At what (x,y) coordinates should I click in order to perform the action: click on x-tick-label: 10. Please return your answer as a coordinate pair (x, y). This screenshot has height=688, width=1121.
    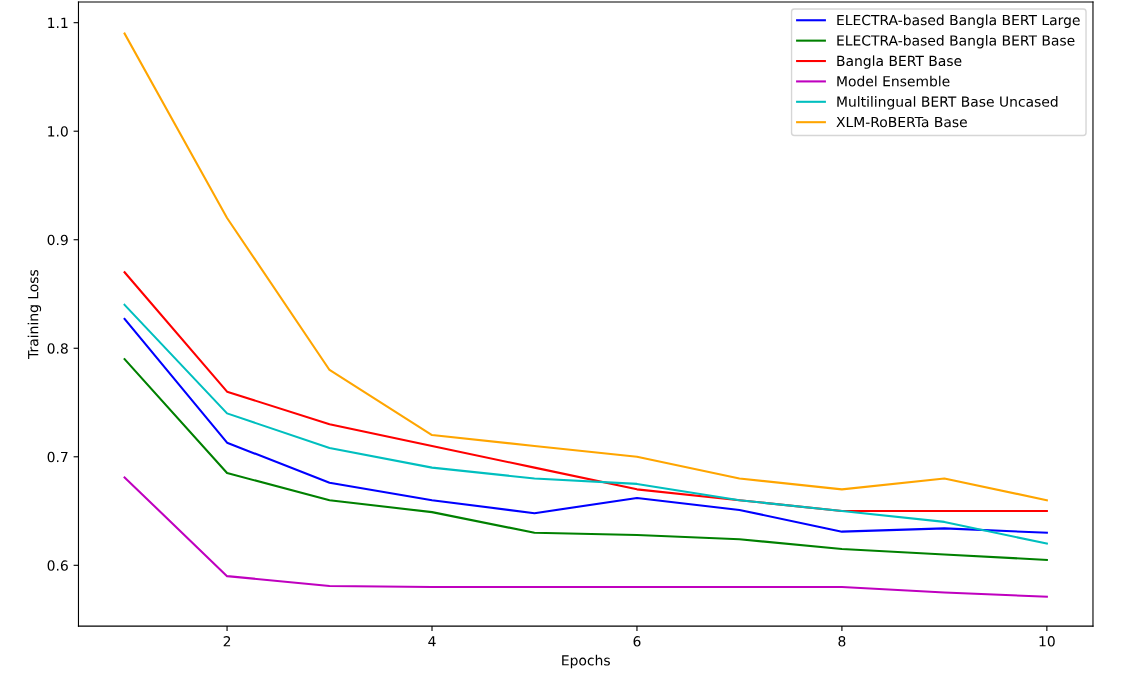
    Looking at the image, I should click on (1047, 641).